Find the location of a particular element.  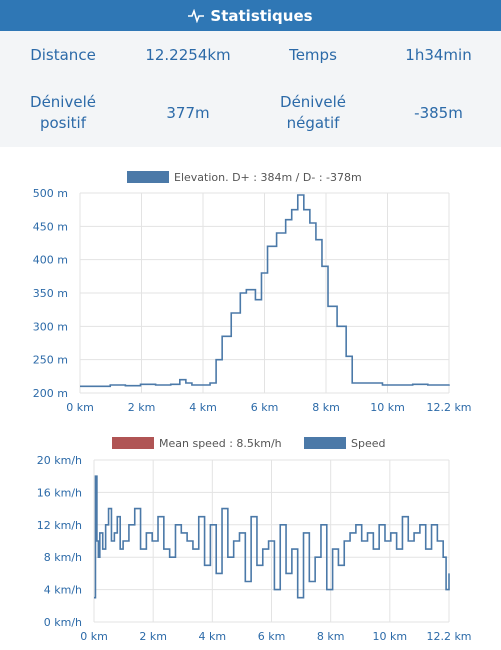

y-tick-label: 12 km/h is located at coordinates (59, 525).